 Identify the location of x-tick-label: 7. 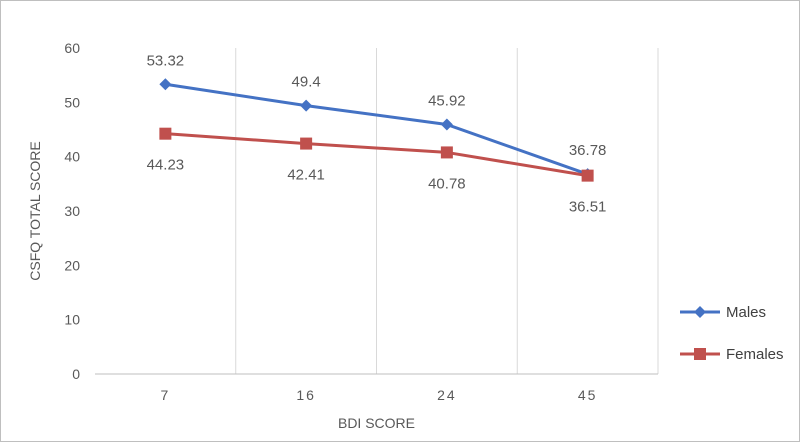
(165, 395).